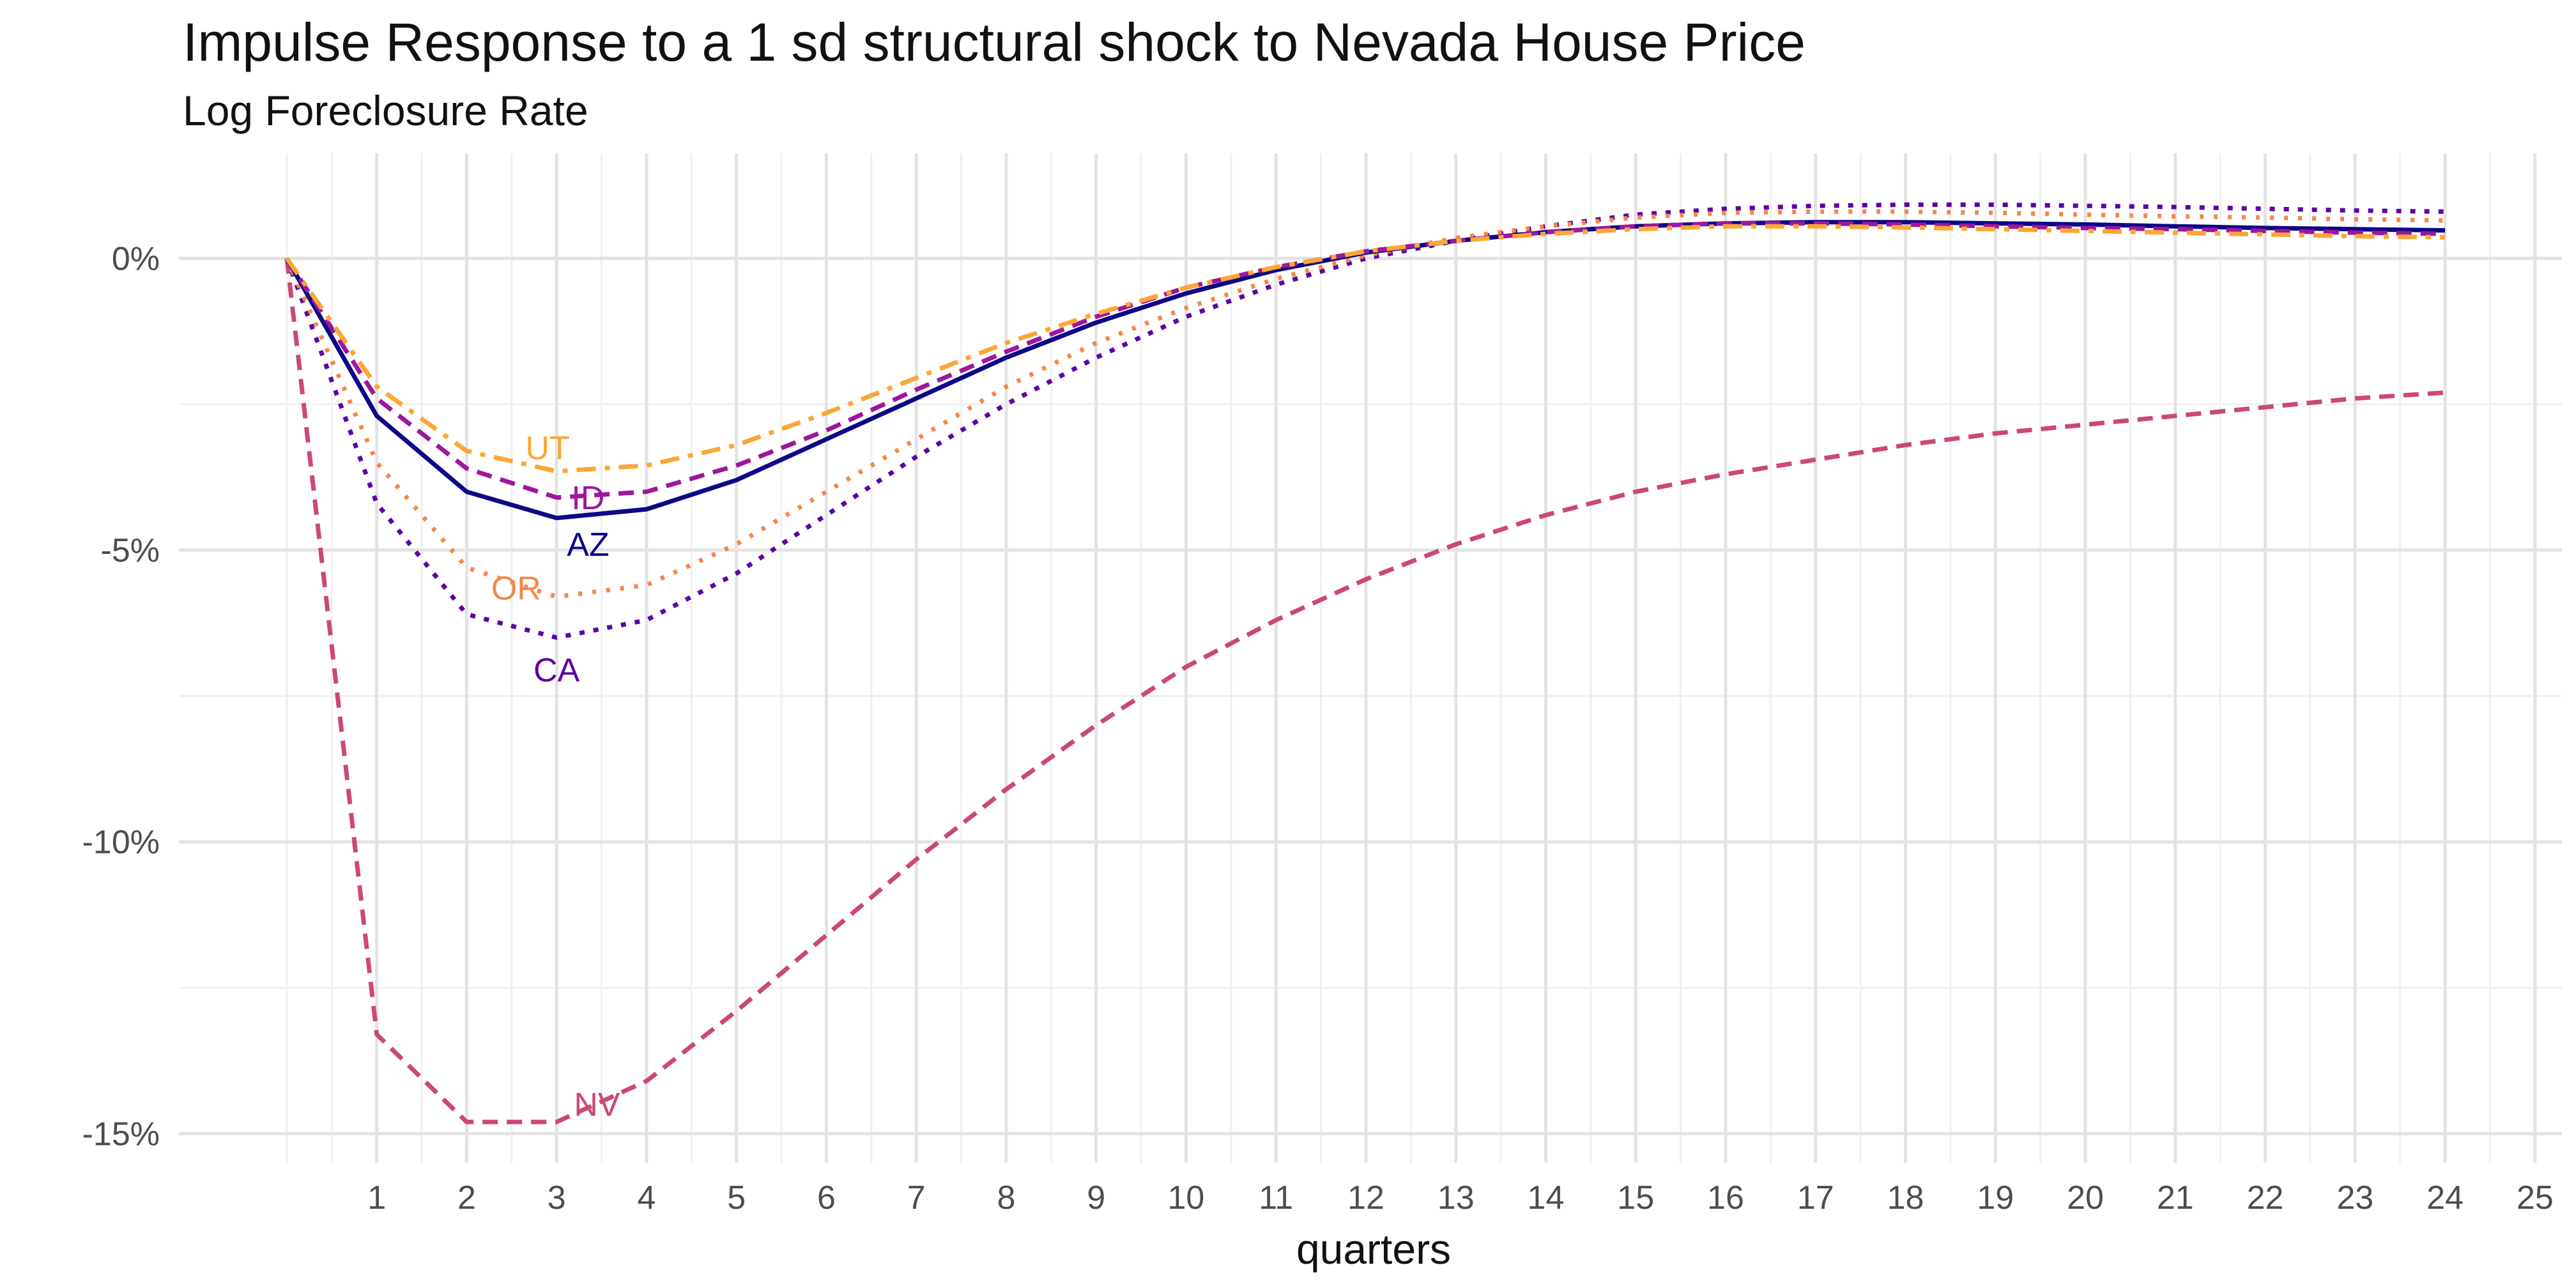 This screenshot has width=2576, height=1288. I want to click on series-label-or: OR, so click(516, 588).